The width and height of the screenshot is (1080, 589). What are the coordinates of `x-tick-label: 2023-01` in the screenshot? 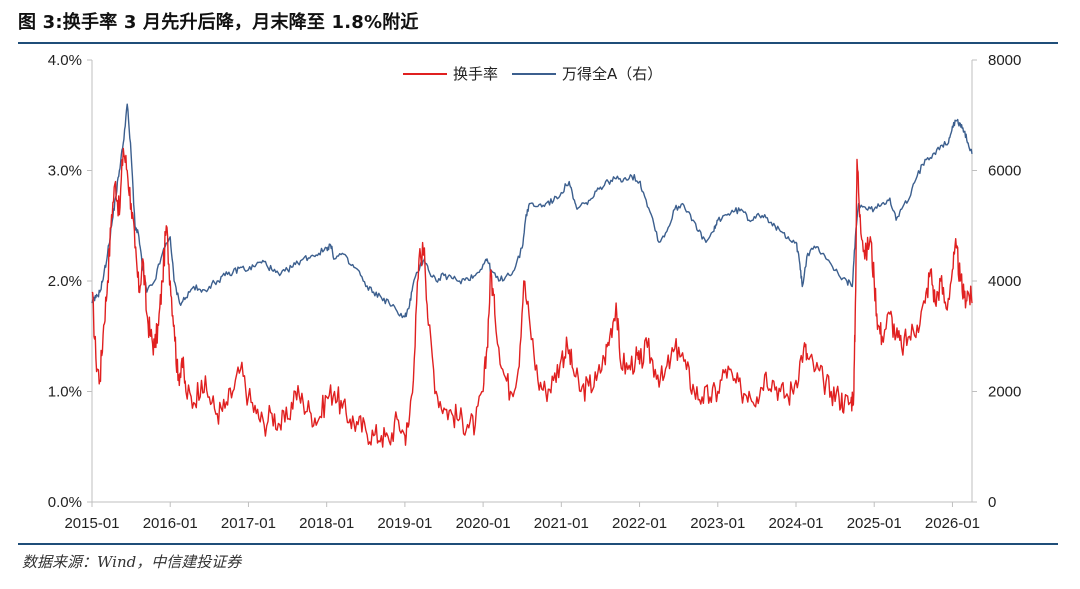 It's located at (717, 523).